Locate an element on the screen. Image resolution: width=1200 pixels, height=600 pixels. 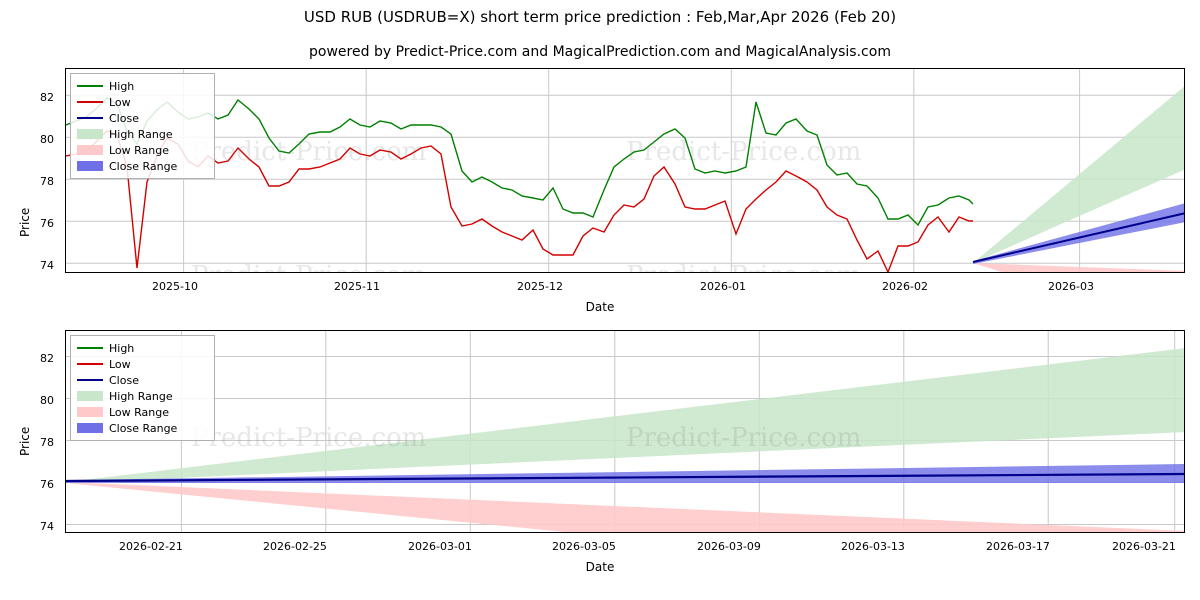
bottom-ytick-4: 82 is located at coordinates (47, 358).